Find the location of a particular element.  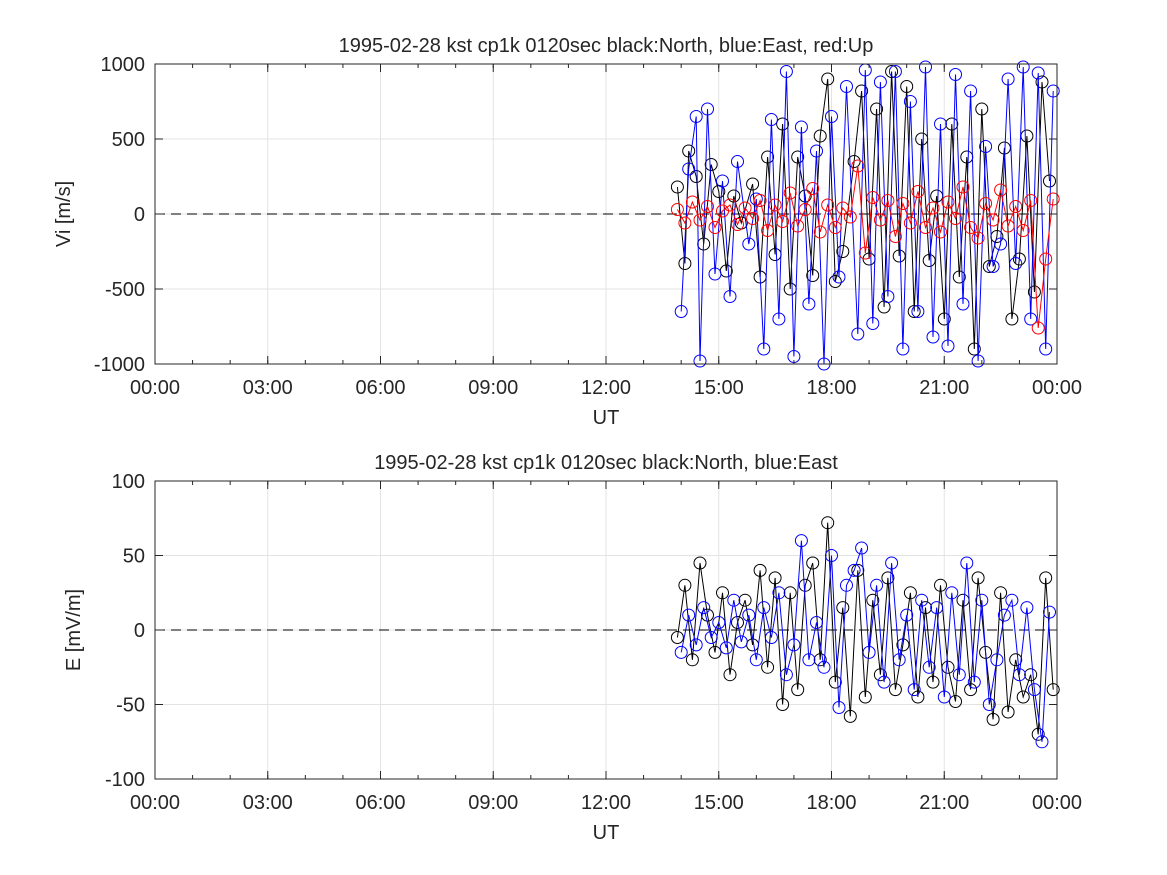

x-tick-label: 15:00 is located at coordinates (719, 803).